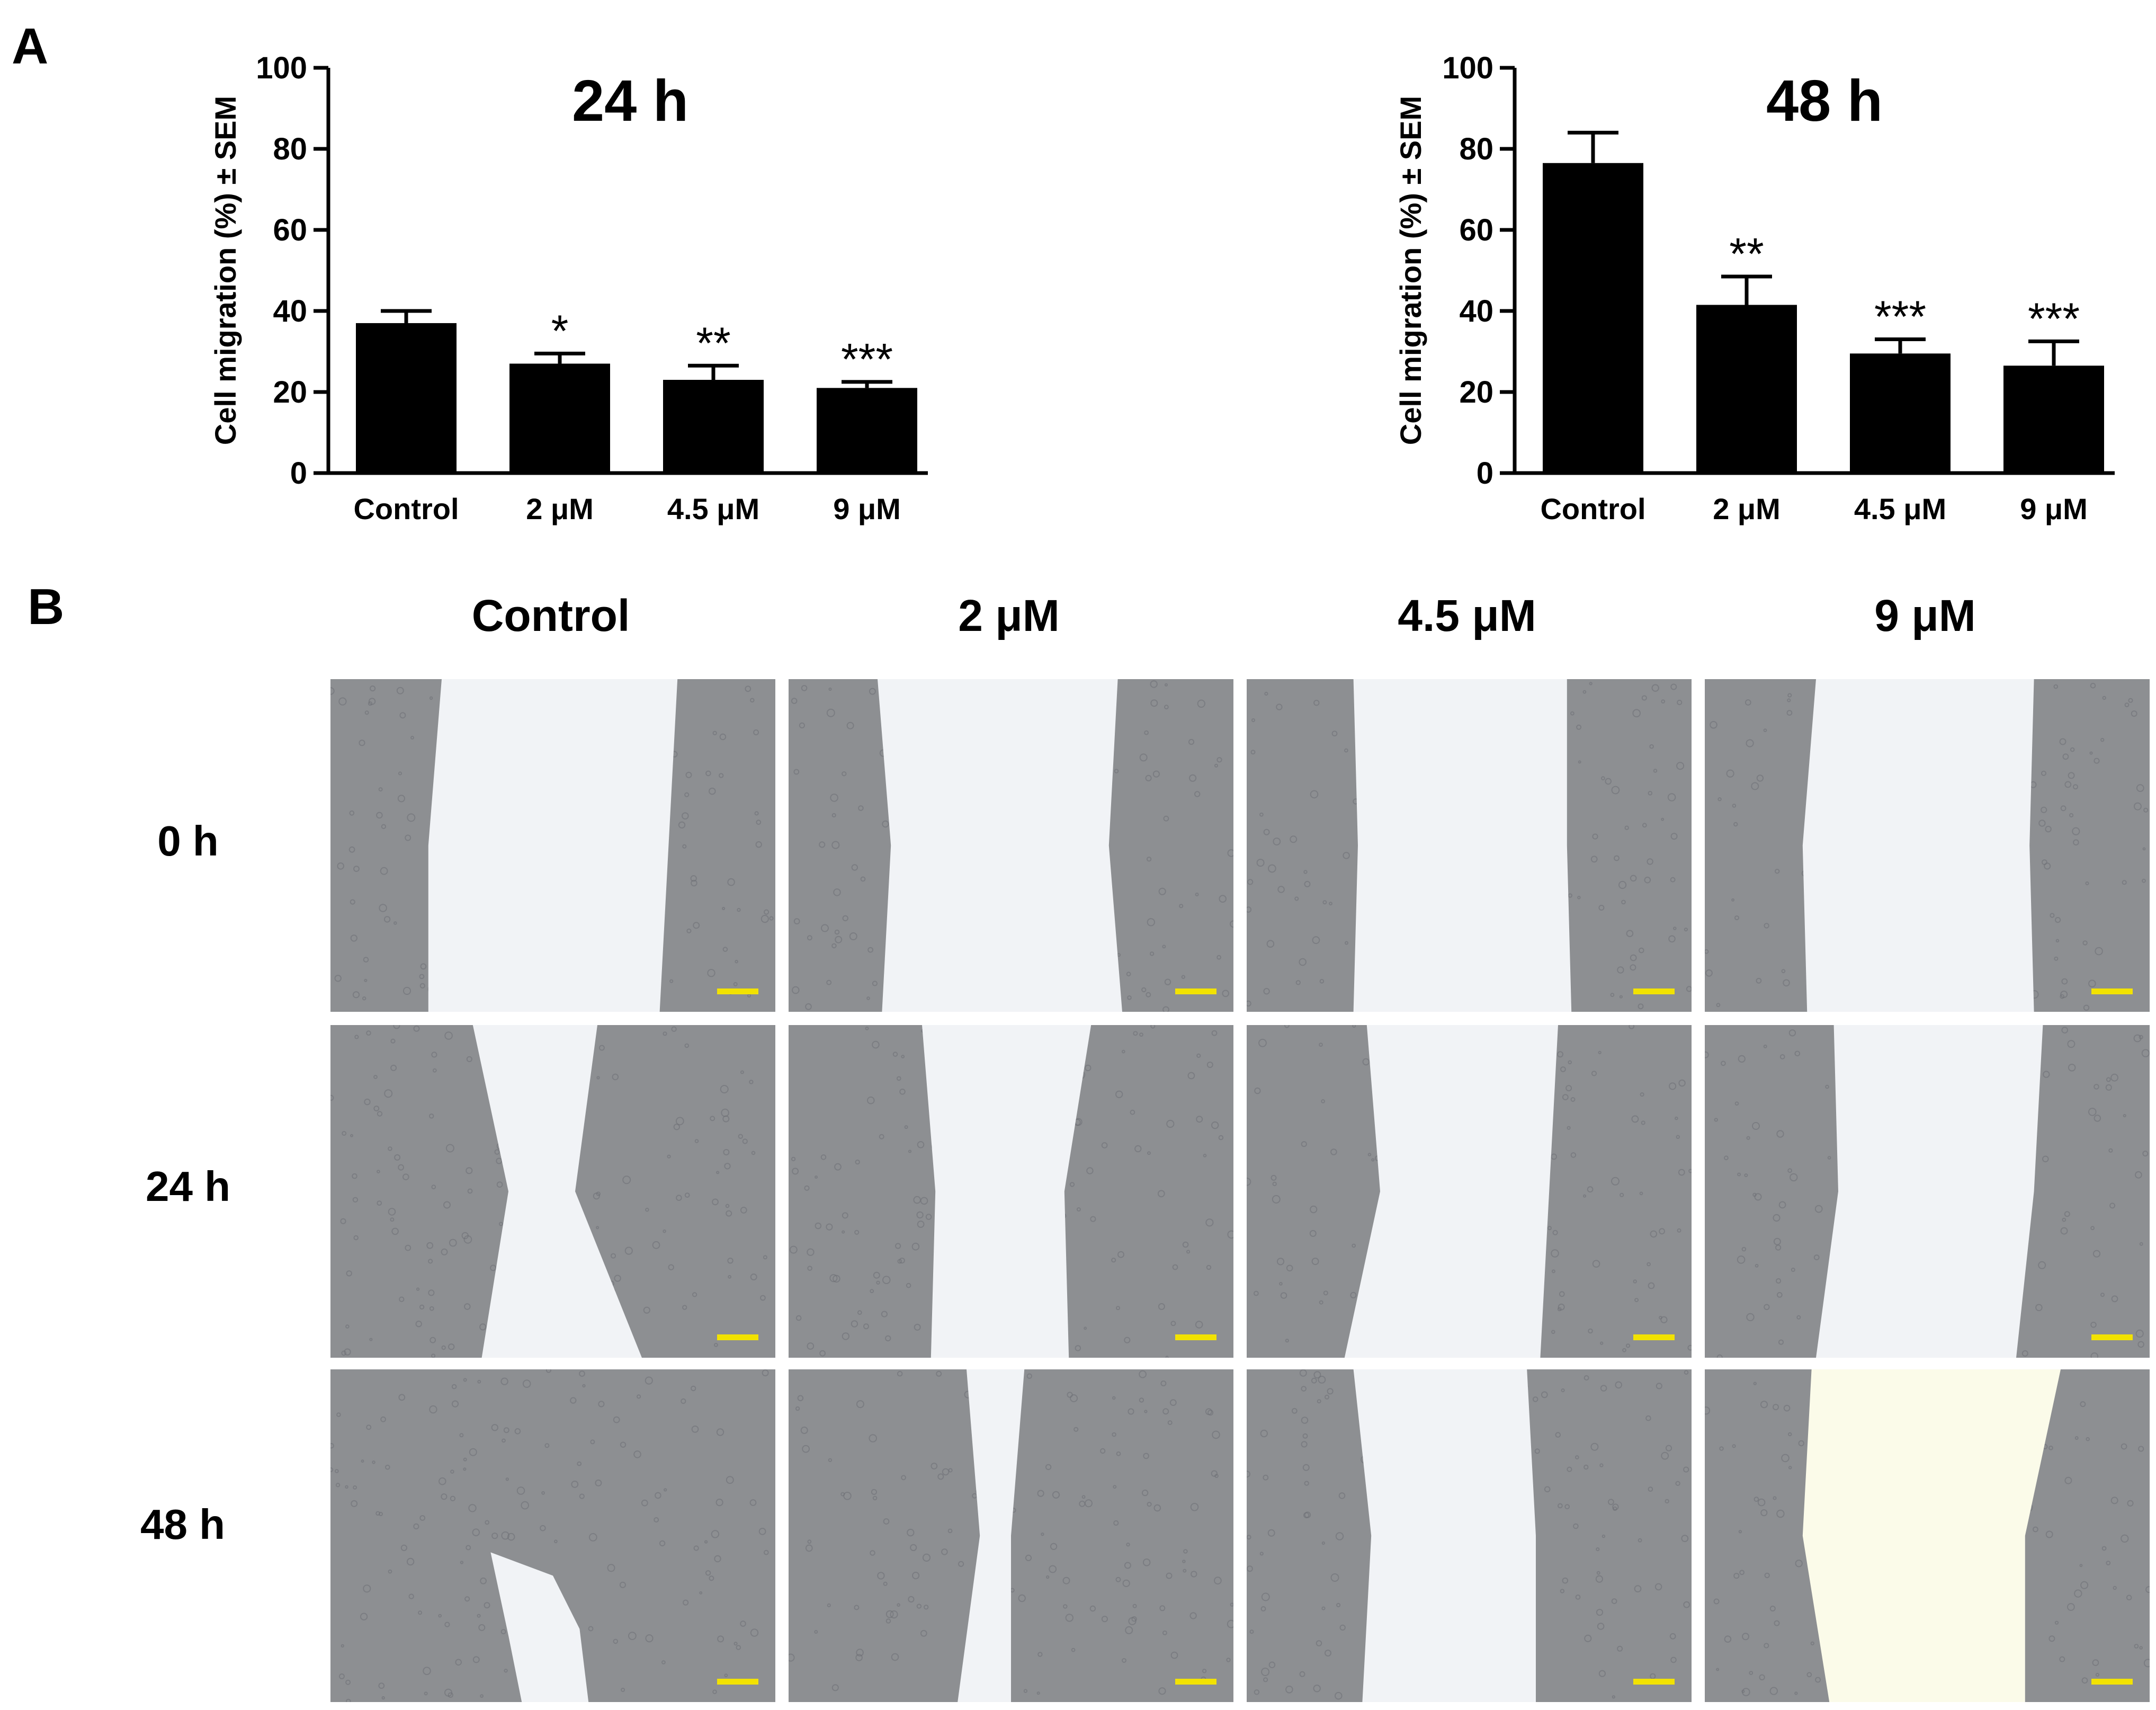 This screenshot has height=1710, width=2156. What do you see at coordinates (1011, 1535) in the screenshot?
I see `micrograph-48h-col2` at bounding box center [1011, 1535].